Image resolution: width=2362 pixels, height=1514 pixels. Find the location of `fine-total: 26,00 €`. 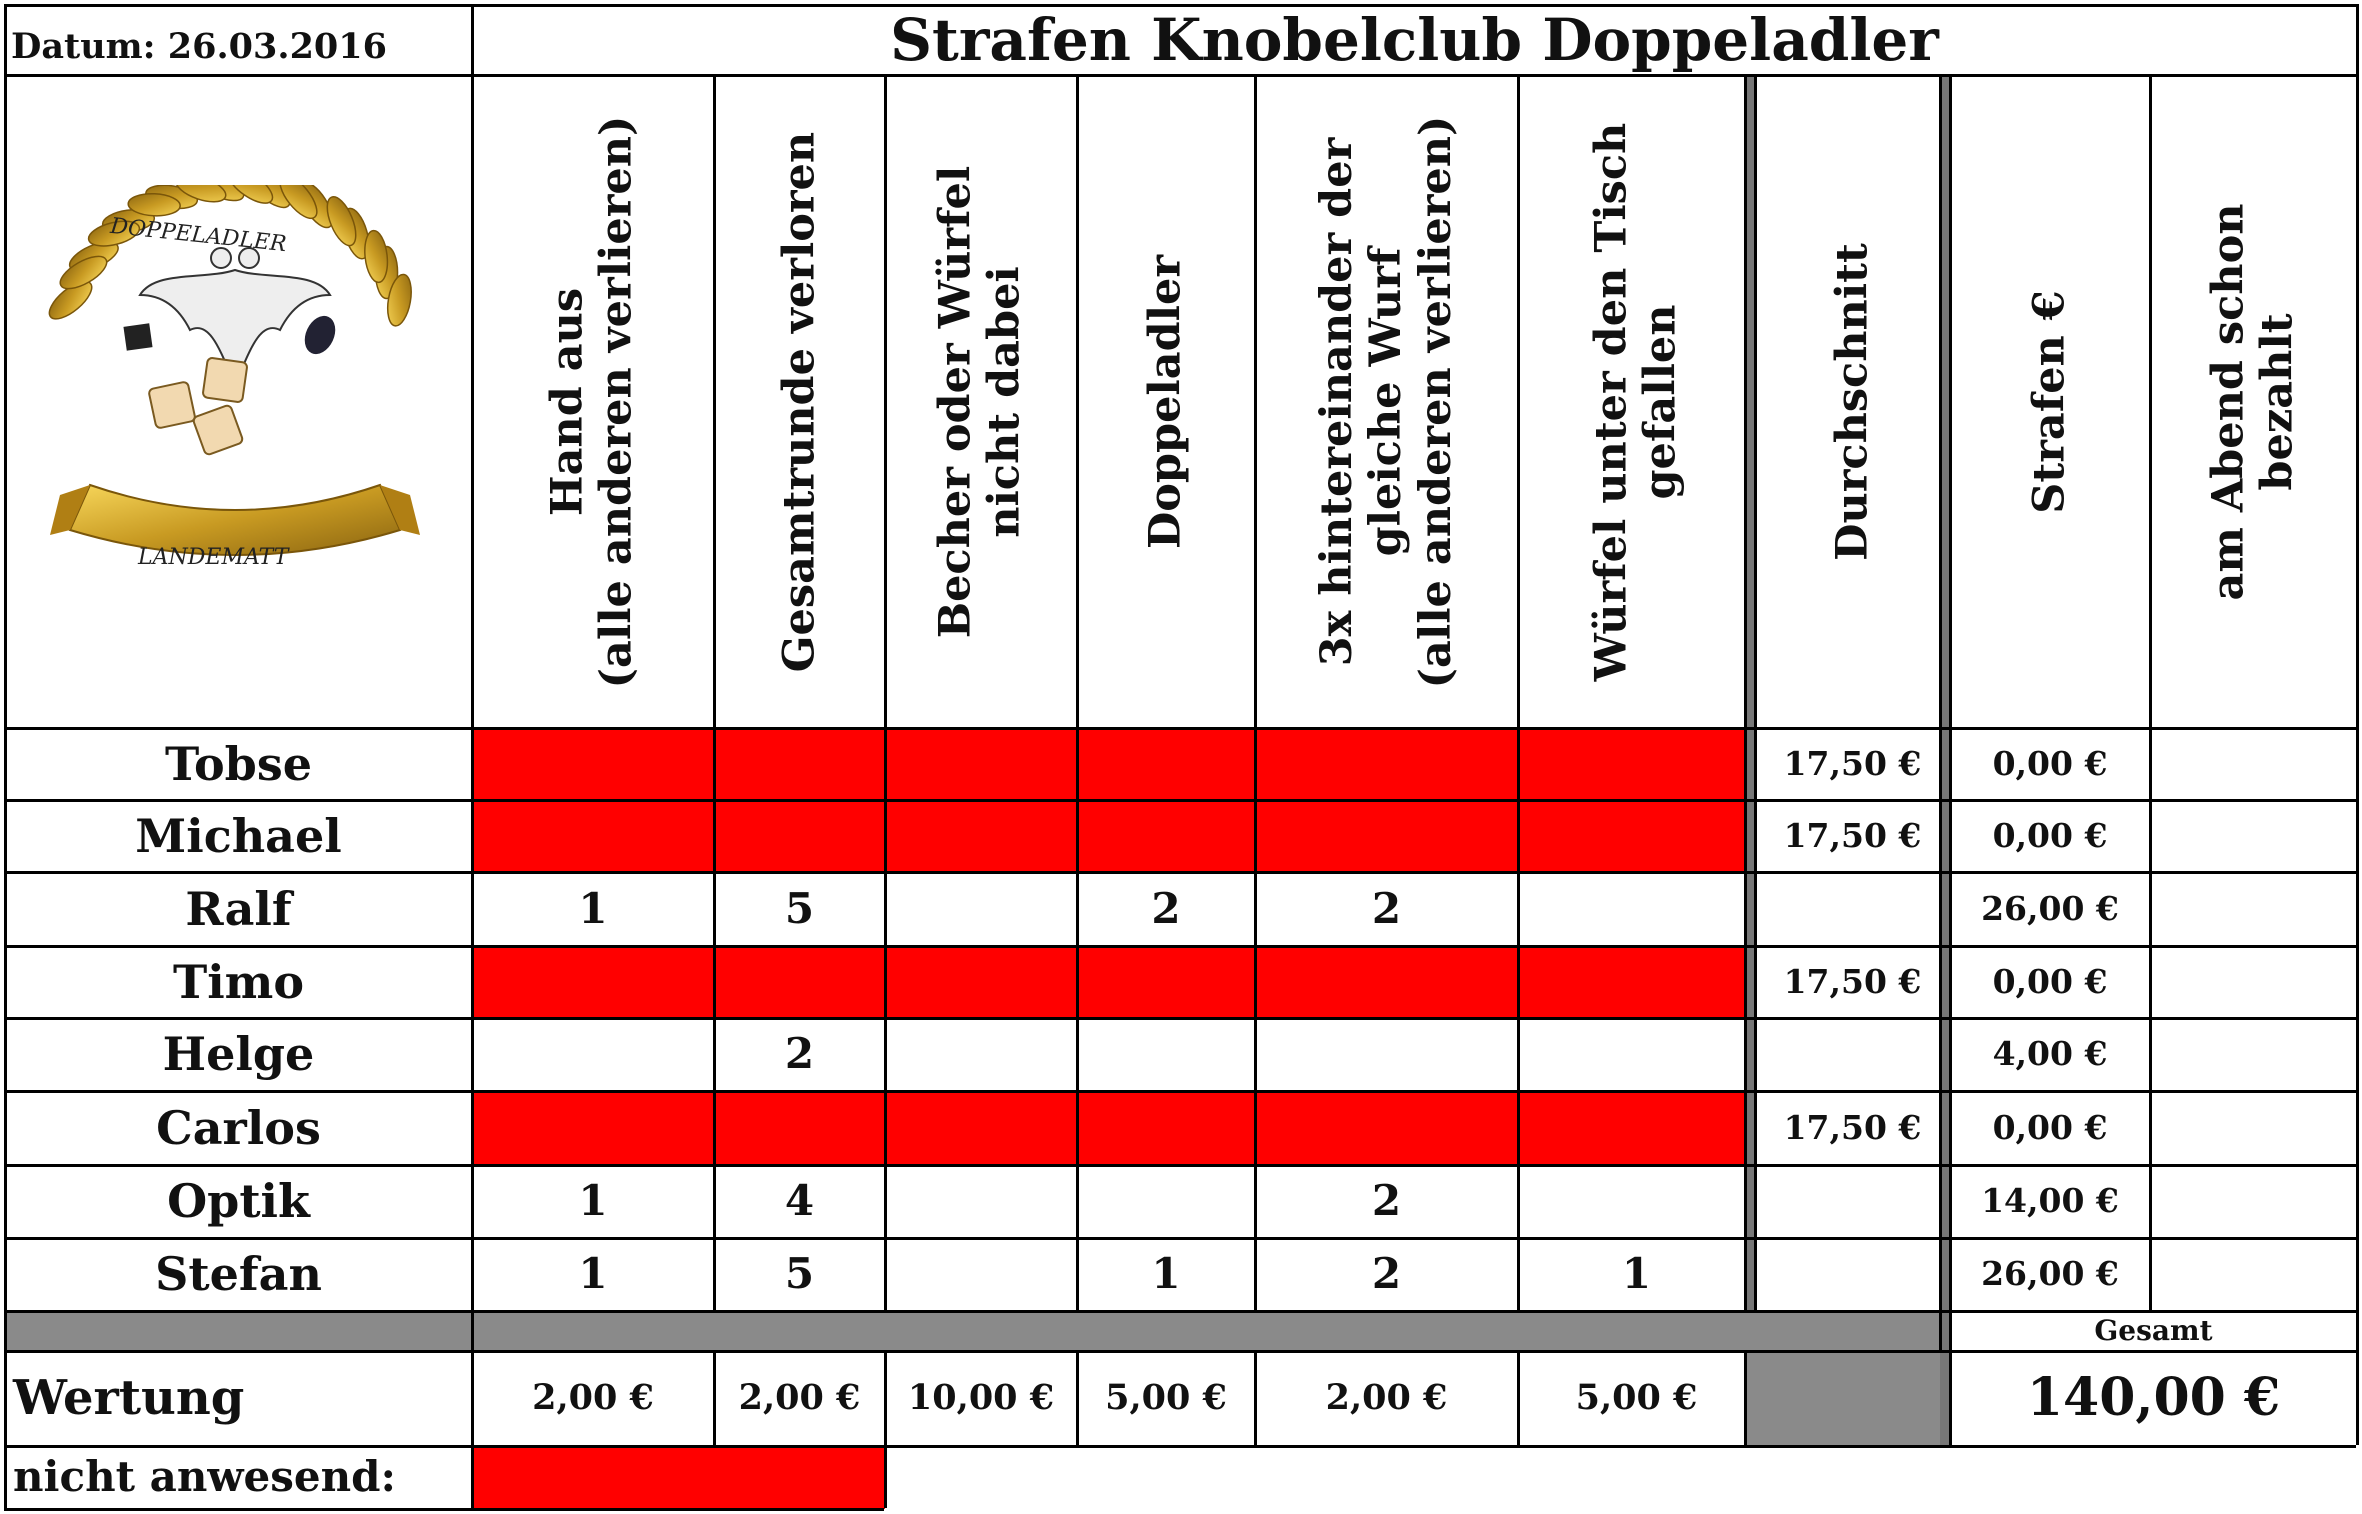

fine-total: 26,00 € is located at coordinates (2050, 908).